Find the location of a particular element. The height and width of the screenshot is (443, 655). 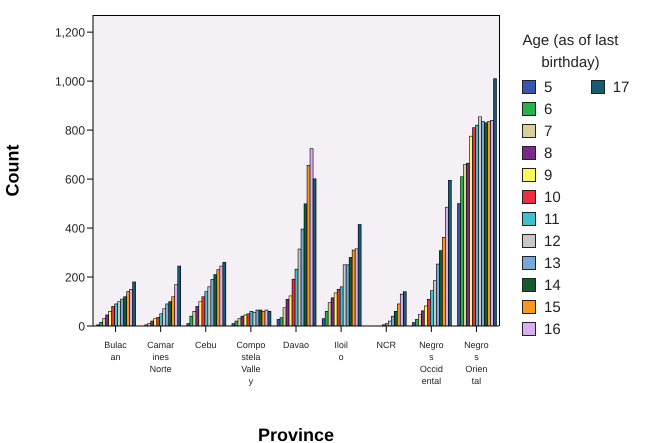

legend-label: 16 is located at coordinates (552, 329).